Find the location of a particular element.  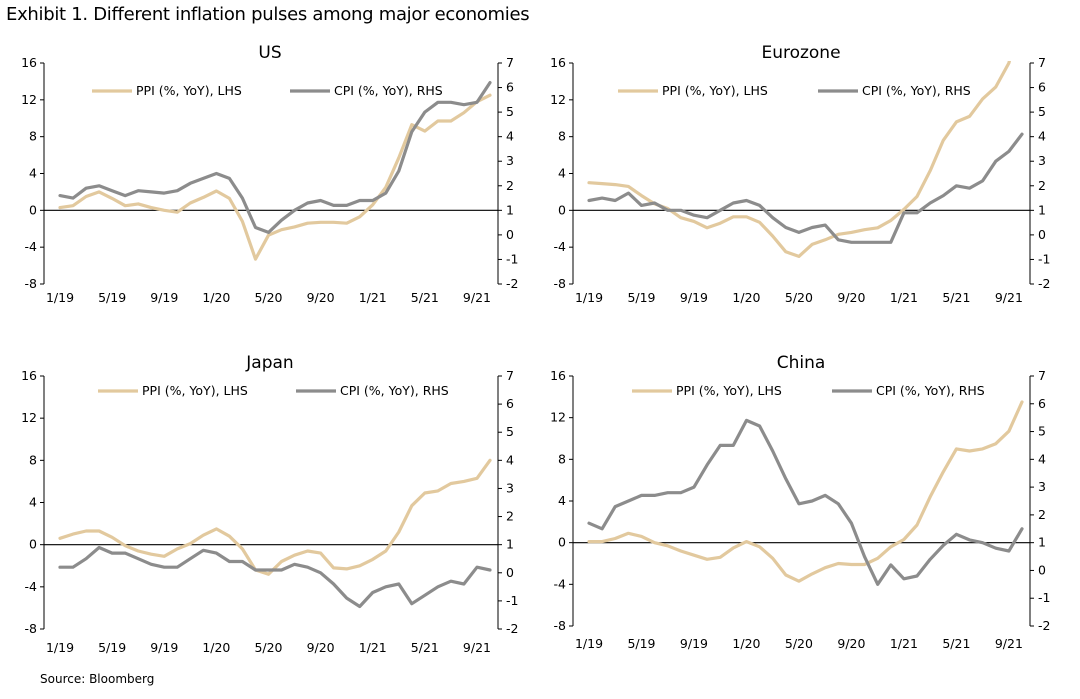

left-tick-label: -4 is located at coordinates (31, 586).